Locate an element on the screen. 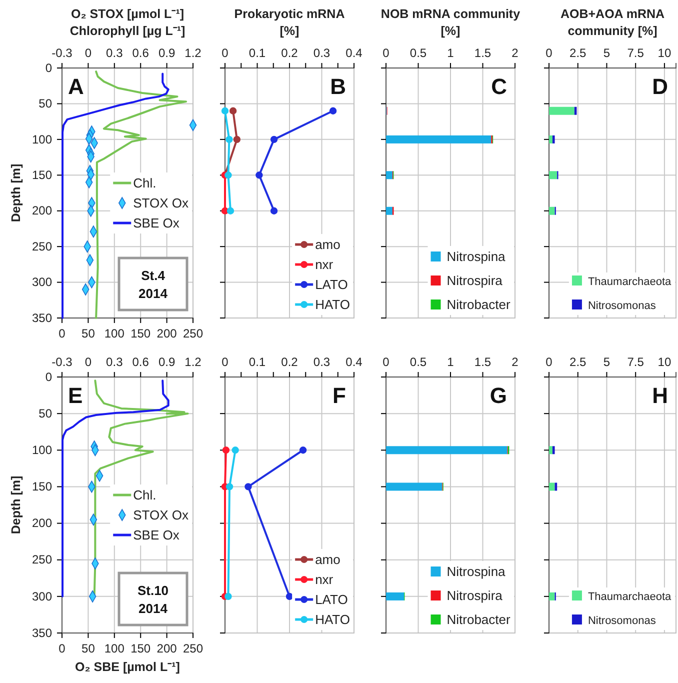 The width and height of the screenshot is (678, 683). x-axis-title: Prokaryotic mRNA [%] is located at coordinates (289, 22).